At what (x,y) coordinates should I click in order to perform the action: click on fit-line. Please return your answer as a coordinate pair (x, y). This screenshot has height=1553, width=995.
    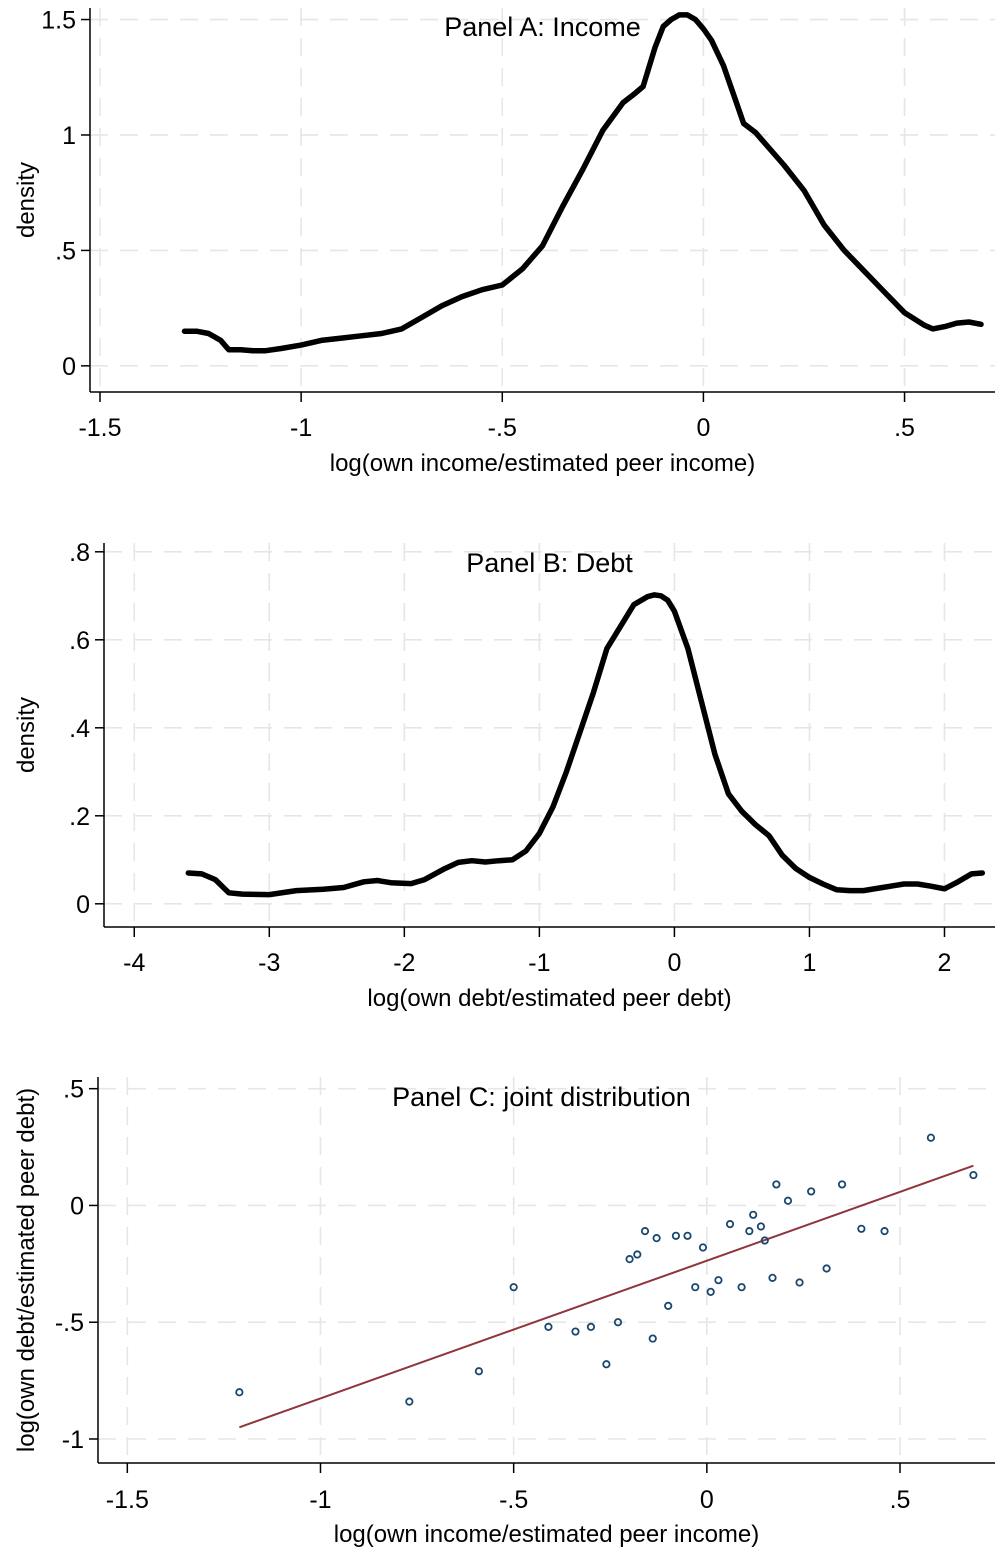
    Looking at the image, I should click on (606, 1296).